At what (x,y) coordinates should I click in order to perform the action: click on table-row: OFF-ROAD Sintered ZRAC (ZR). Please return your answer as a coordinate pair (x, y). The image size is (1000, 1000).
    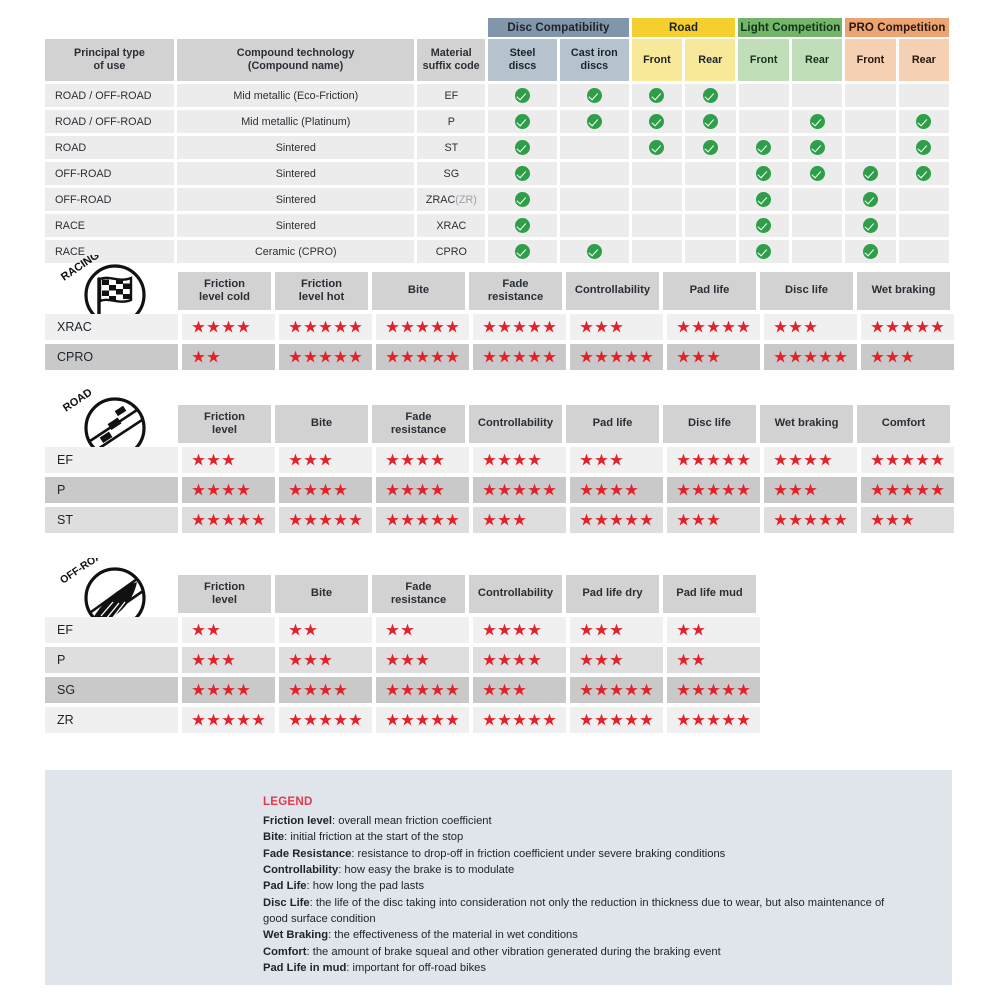
    Looking at the image, I should click on (498, 199).